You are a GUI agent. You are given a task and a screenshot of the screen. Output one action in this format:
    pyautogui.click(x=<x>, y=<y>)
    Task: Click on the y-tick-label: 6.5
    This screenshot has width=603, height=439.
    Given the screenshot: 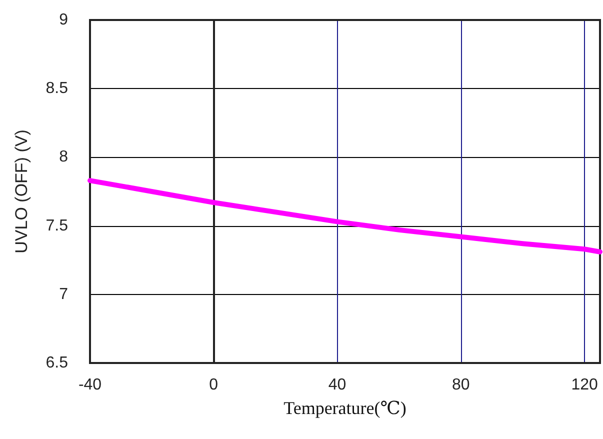 What is the action you would take?
    pyautogui.click(x=57, y=363)
    